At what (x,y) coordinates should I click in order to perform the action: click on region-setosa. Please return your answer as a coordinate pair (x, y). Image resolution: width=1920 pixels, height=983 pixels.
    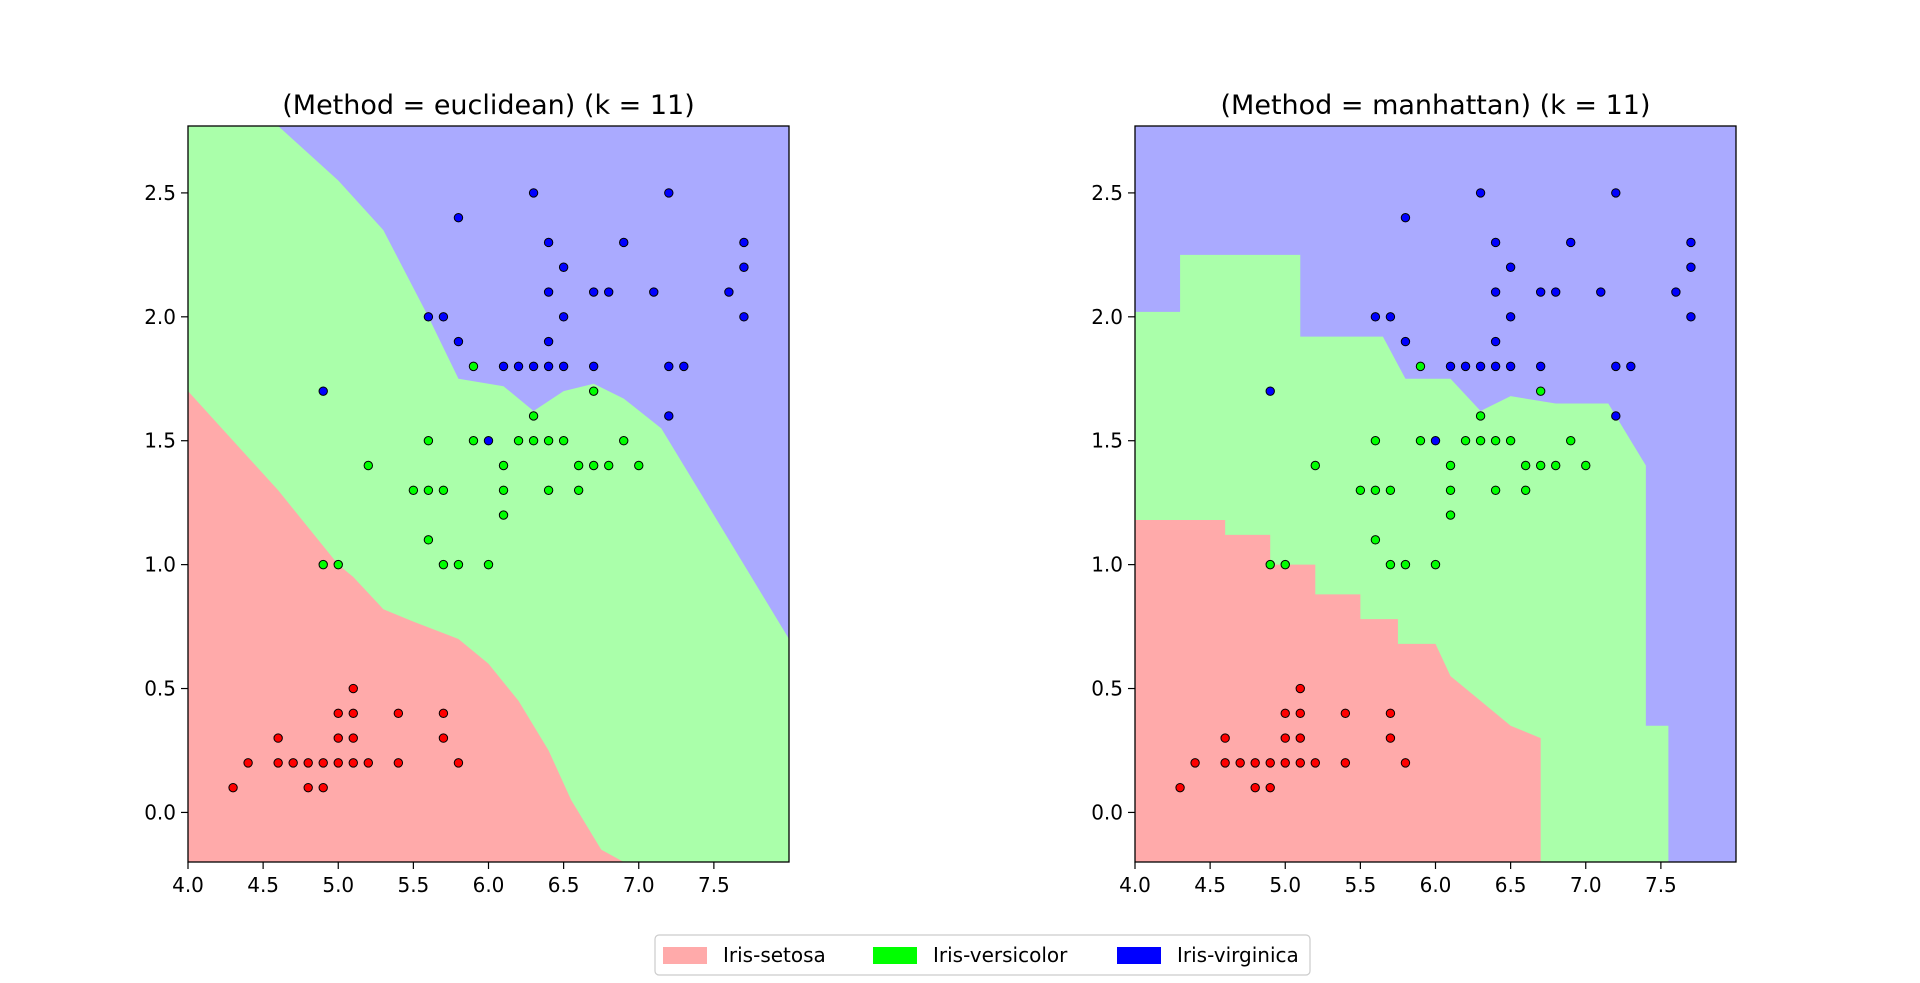
    Looking at the image, I should click on (406, 626).